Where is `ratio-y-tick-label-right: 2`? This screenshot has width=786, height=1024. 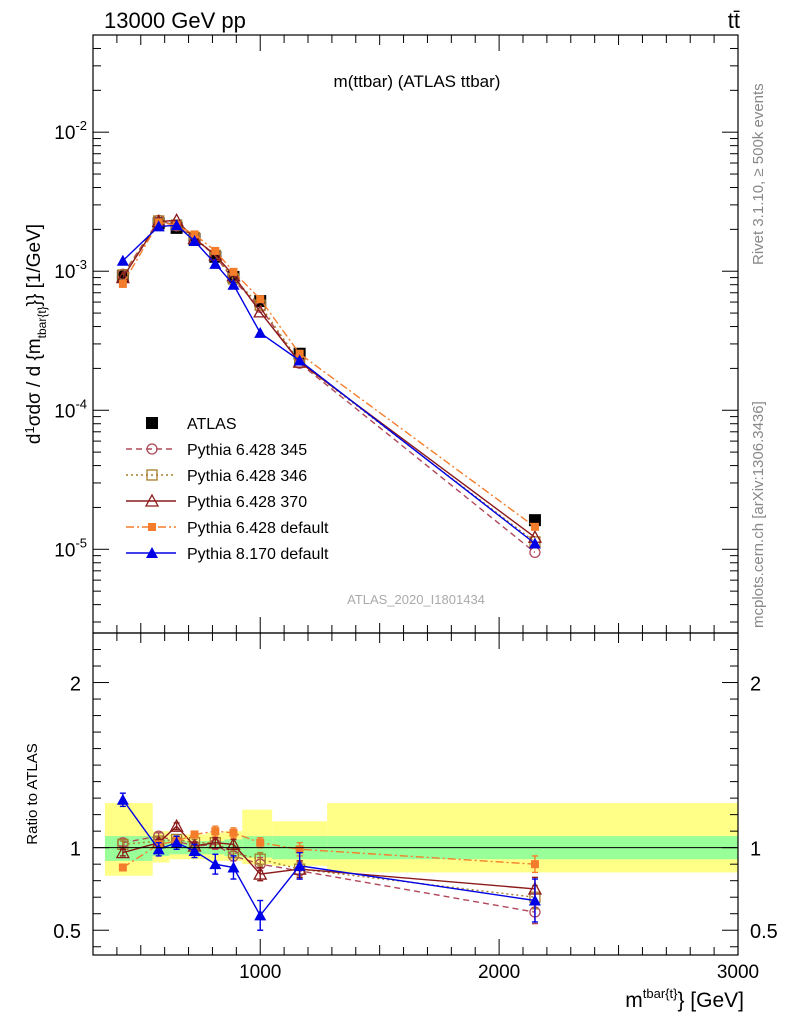 ratio-y-tick-label-right: 2 is located at coordinates (755, 685).